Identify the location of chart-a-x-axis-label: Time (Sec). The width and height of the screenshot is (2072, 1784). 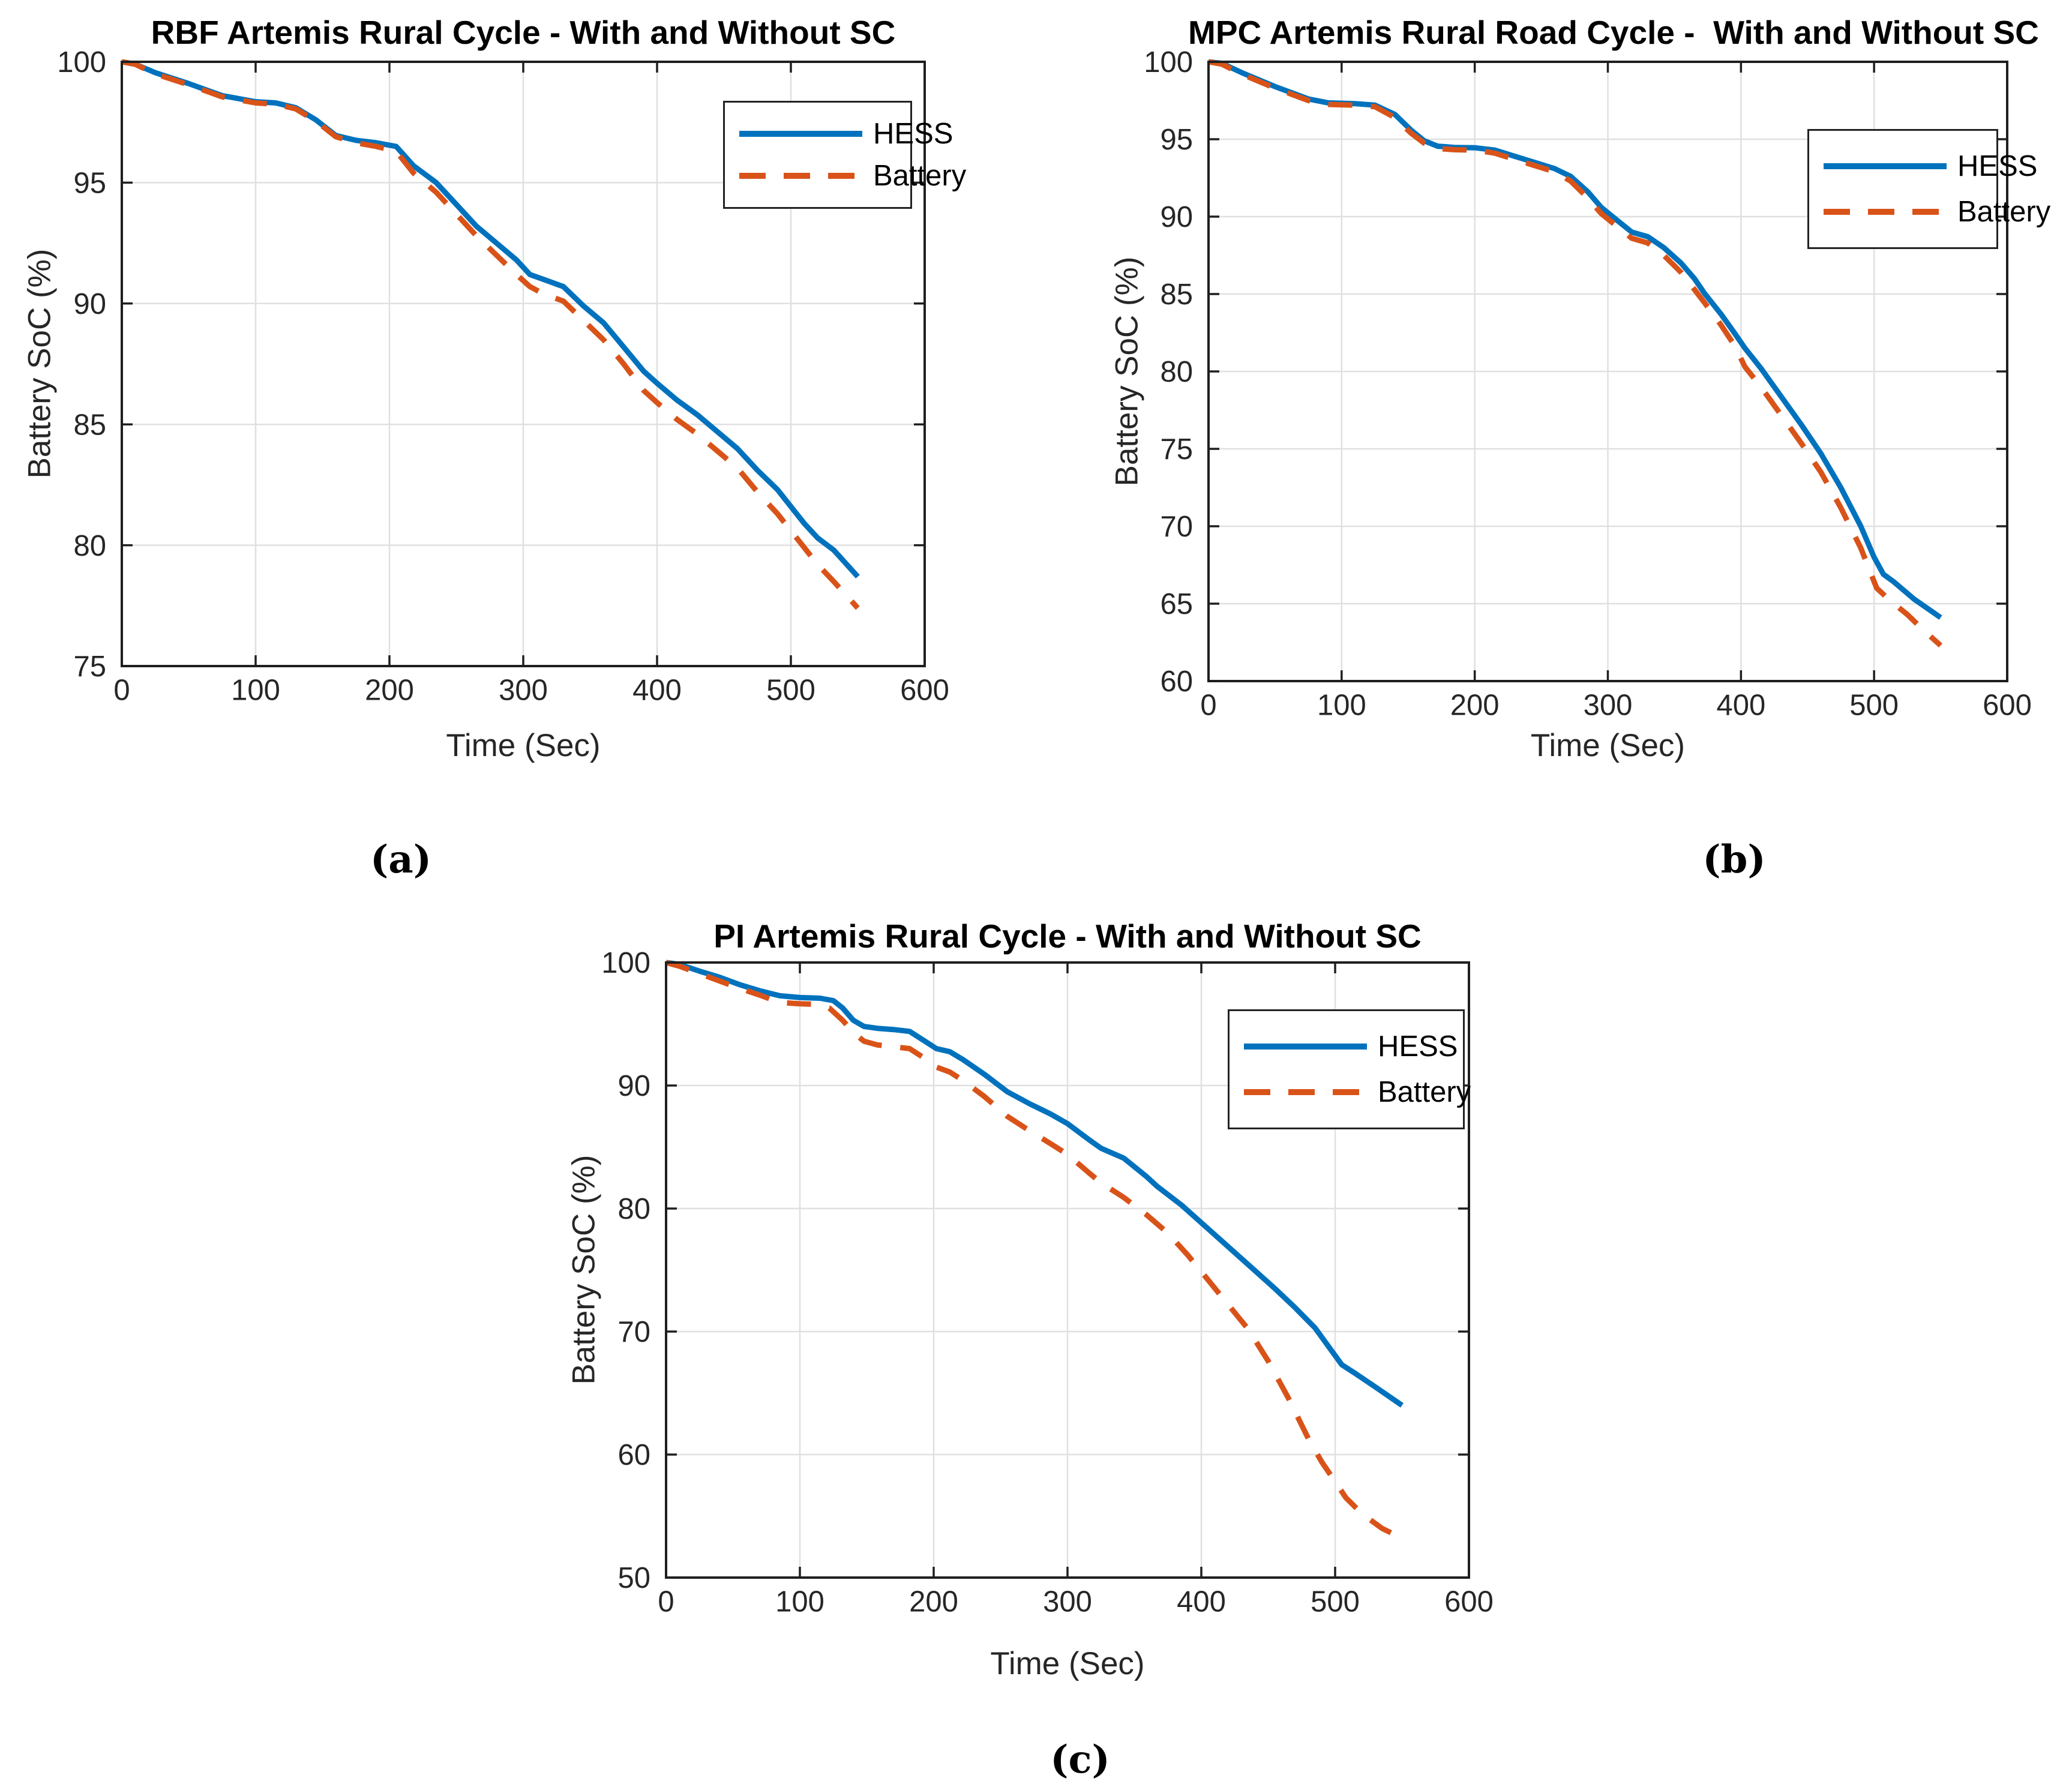
(523, 745).